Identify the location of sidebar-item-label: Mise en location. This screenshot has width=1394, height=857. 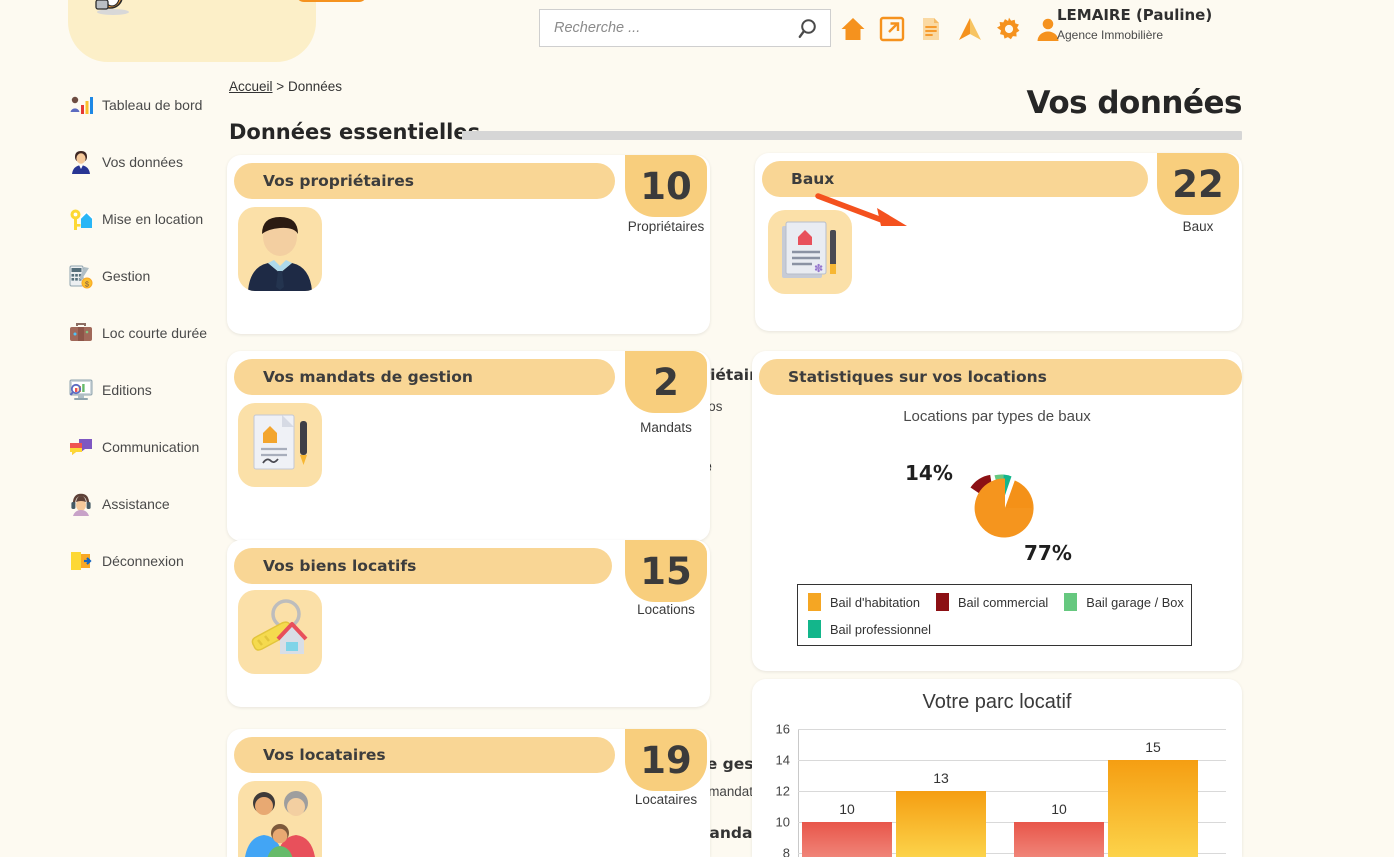
(153, 218).